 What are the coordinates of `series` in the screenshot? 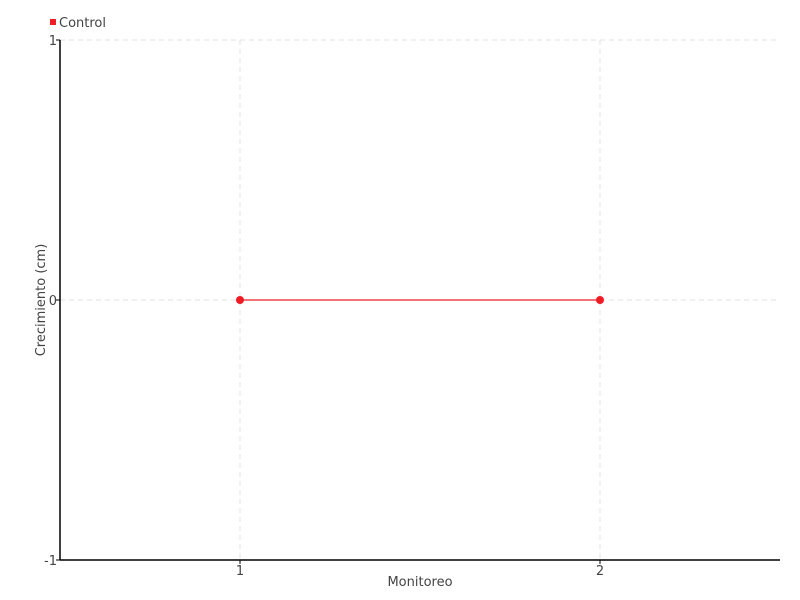 It's located at (420, 300).